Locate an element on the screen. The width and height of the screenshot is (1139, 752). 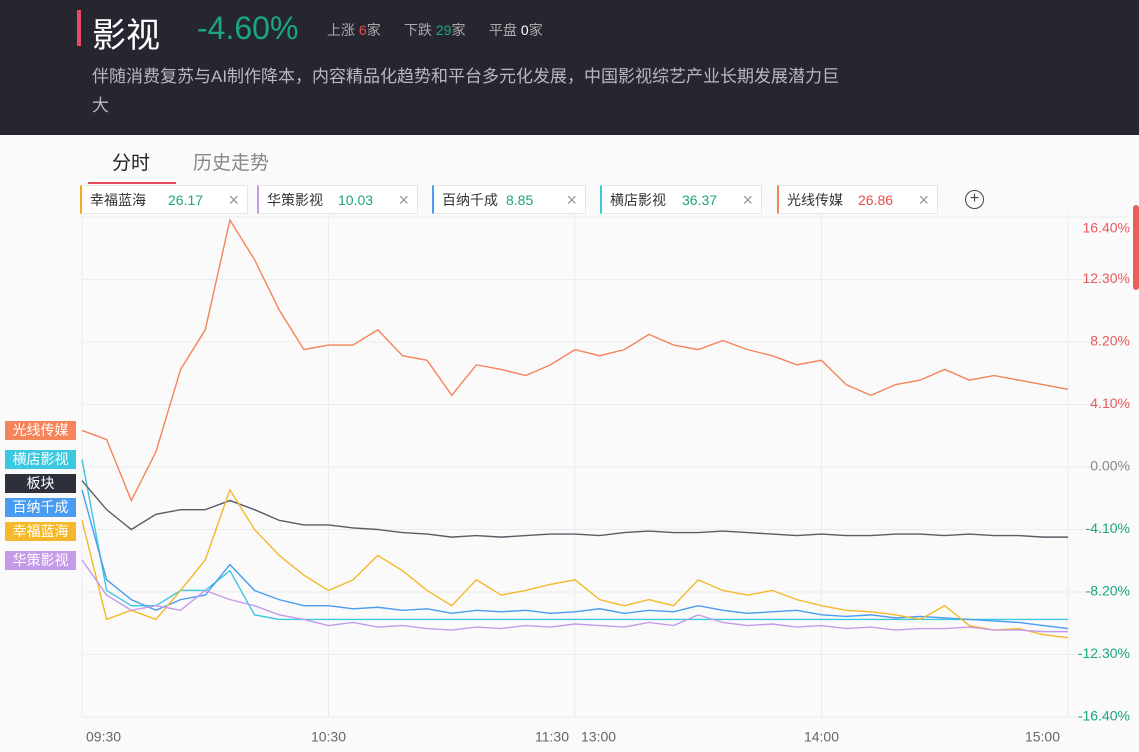
stat-count: 6 is located at coordinates (362, 30).